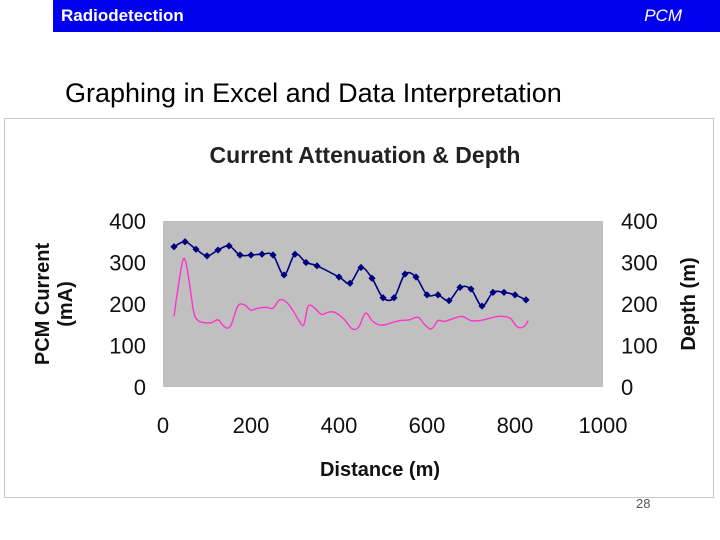 The height and width of the screenshot is (540, 720). What do you see at coordinates (603, 425) in the screenshot?
I see `x-tick-label: 1000` at bounding box center [603, 425].